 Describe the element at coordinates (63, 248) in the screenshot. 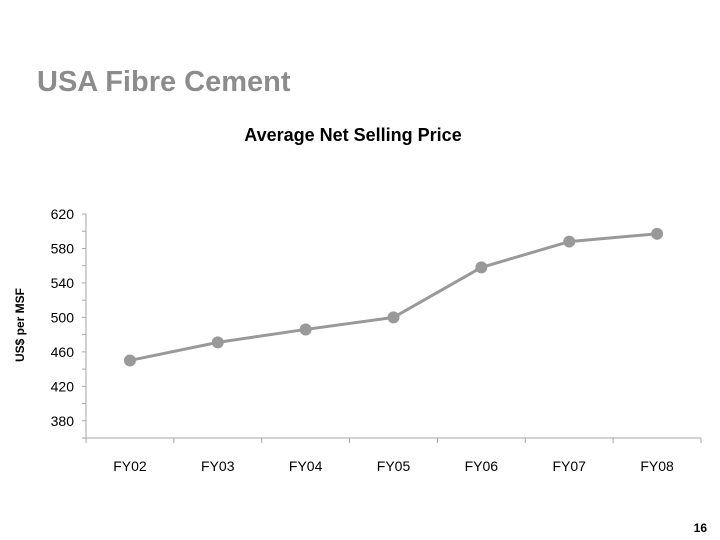

I see `y-tick-label: 580` at that location.